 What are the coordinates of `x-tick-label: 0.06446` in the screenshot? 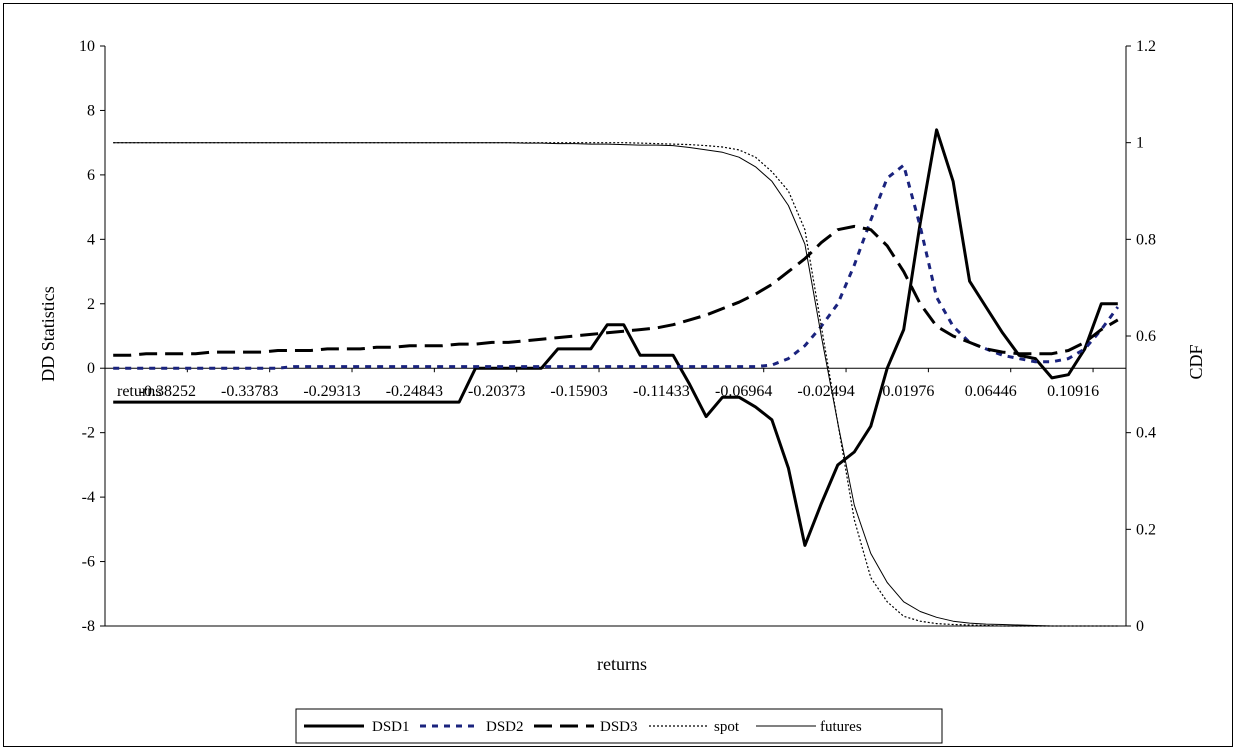 It's located at (991, 391).